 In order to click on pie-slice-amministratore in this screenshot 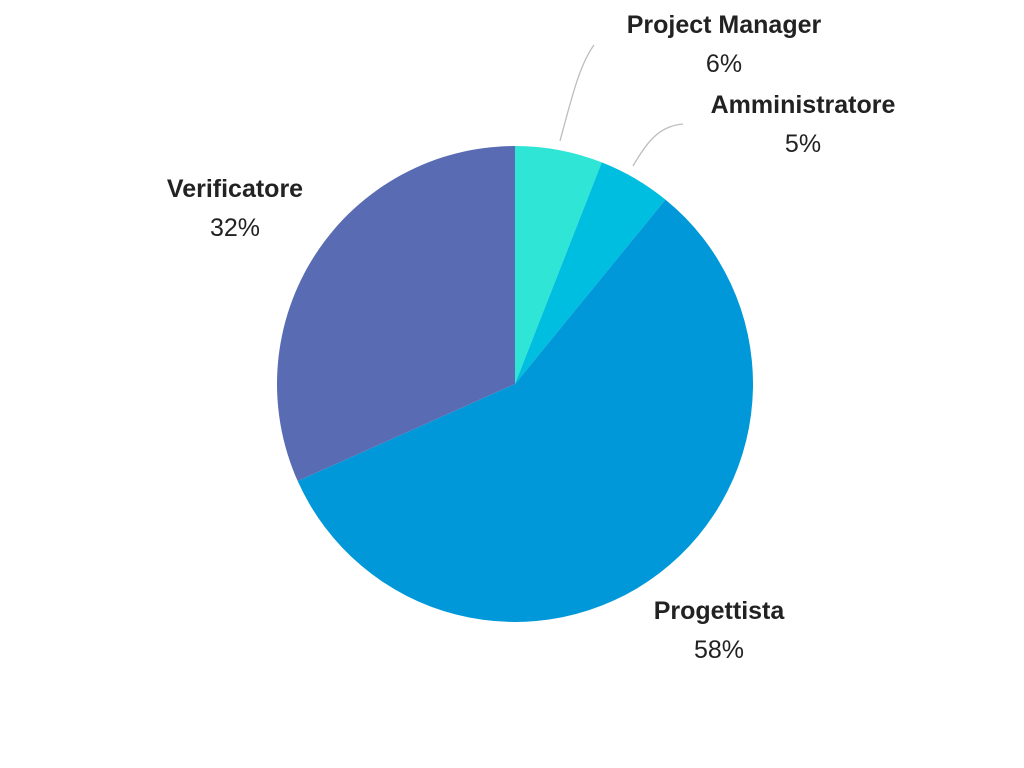, I will do `click(590, 273)`.